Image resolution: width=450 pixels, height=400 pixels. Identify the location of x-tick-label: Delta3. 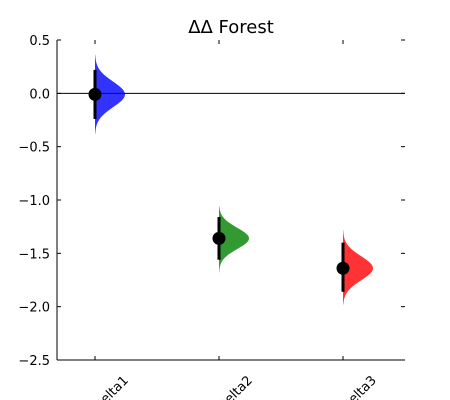
(359, 386).